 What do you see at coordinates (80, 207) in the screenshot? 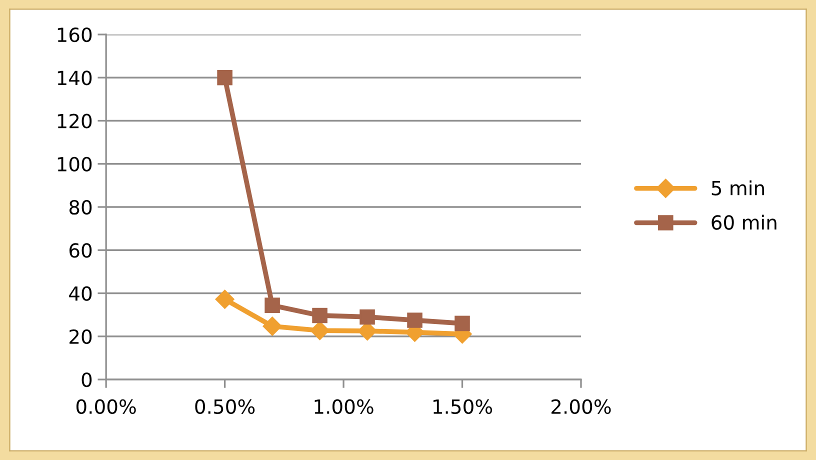
I see `y-tick-label: 80` at bounding box center [80, 207].